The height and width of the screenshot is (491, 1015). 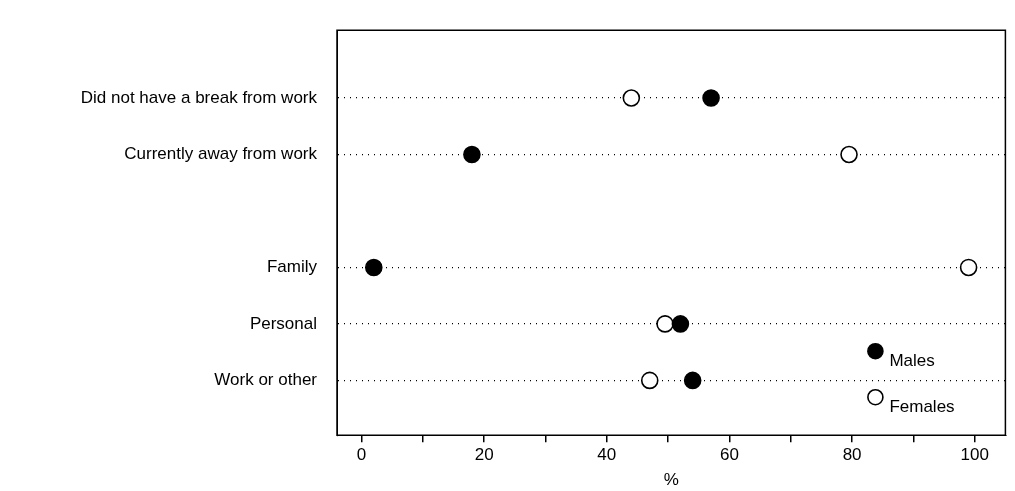 I want to click on y-tick-label: Did not have a break from work, so click(x=199, y=97).